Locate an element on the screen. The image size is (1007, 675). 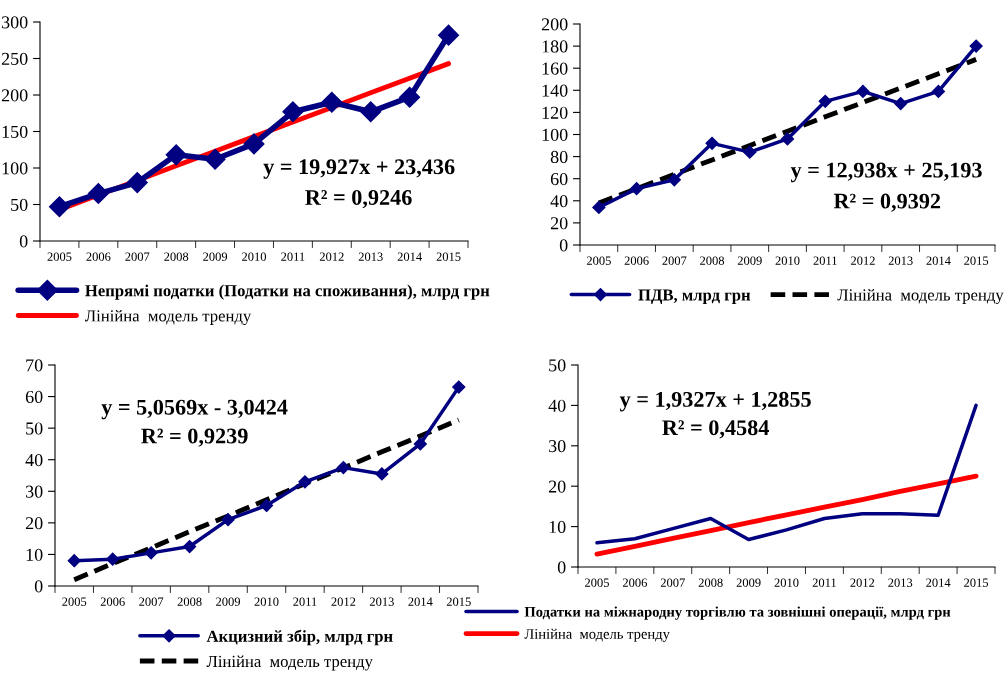
y-tick-label: 10 is located at coordinates (557, 527).